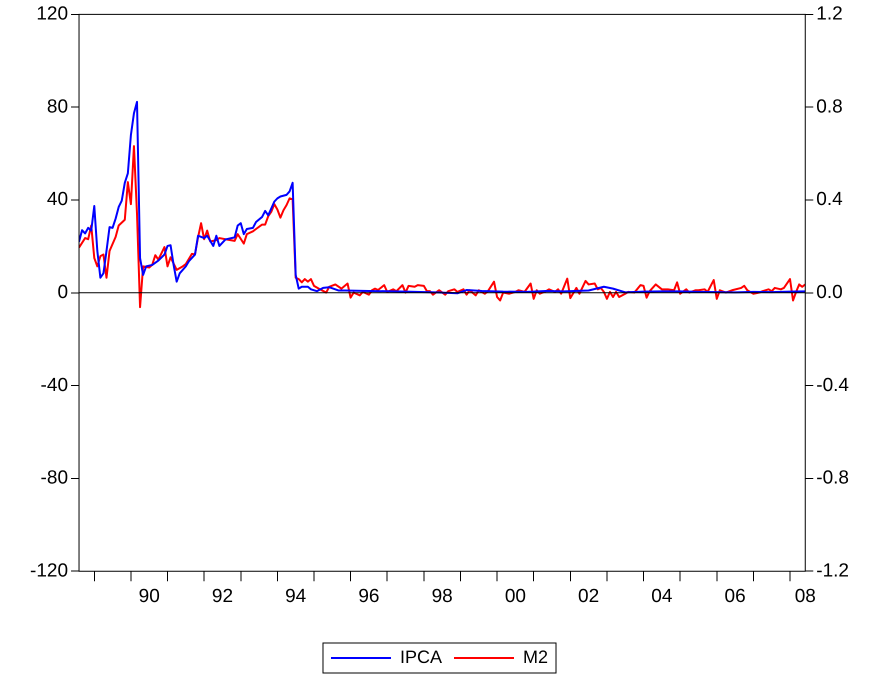  Describe the element at coordinates (830, 199) in the screenshot. I see `y2-tick-label: 0.4` at that location.